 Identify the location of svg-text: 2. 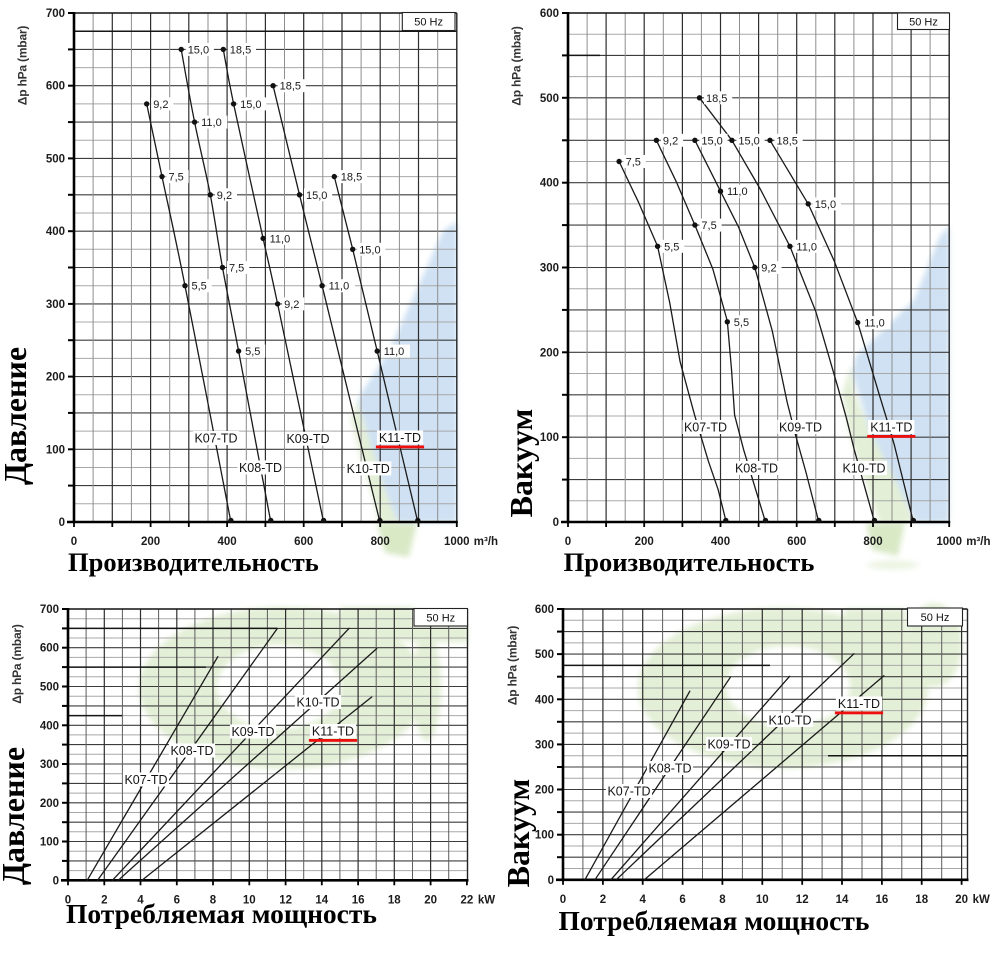
(603, 900).